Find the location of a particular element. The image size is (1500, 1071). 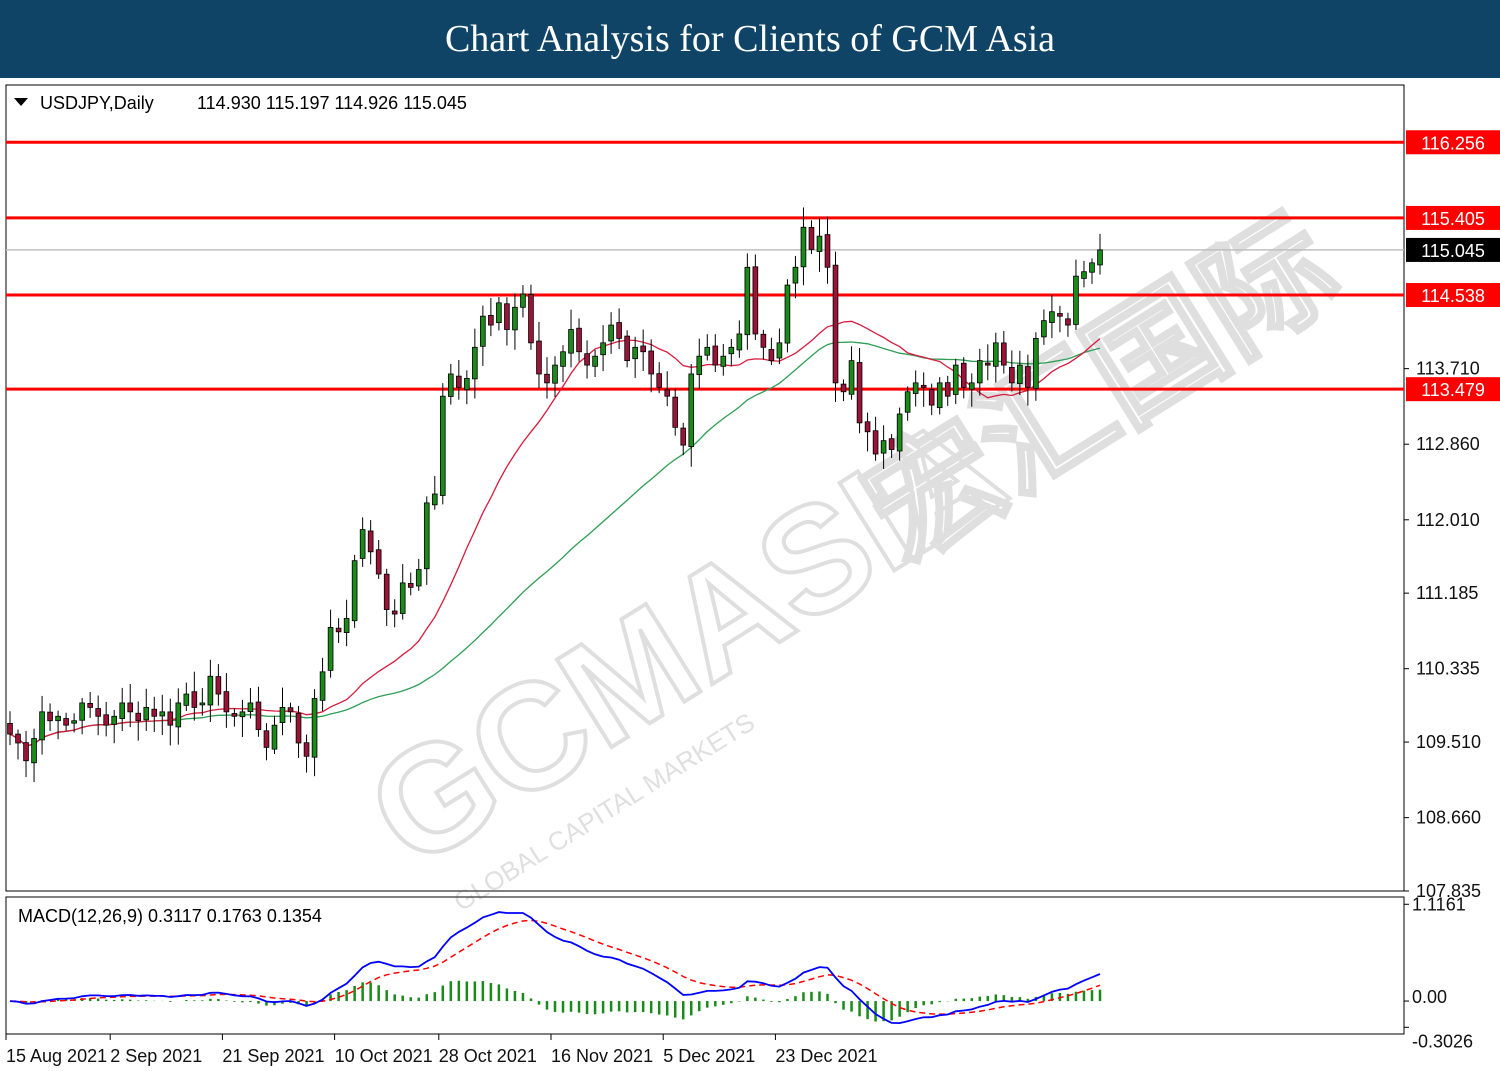

ohlc-label: 114.930 115.197 114.926 115.045 is located at coordinates (332, 103).